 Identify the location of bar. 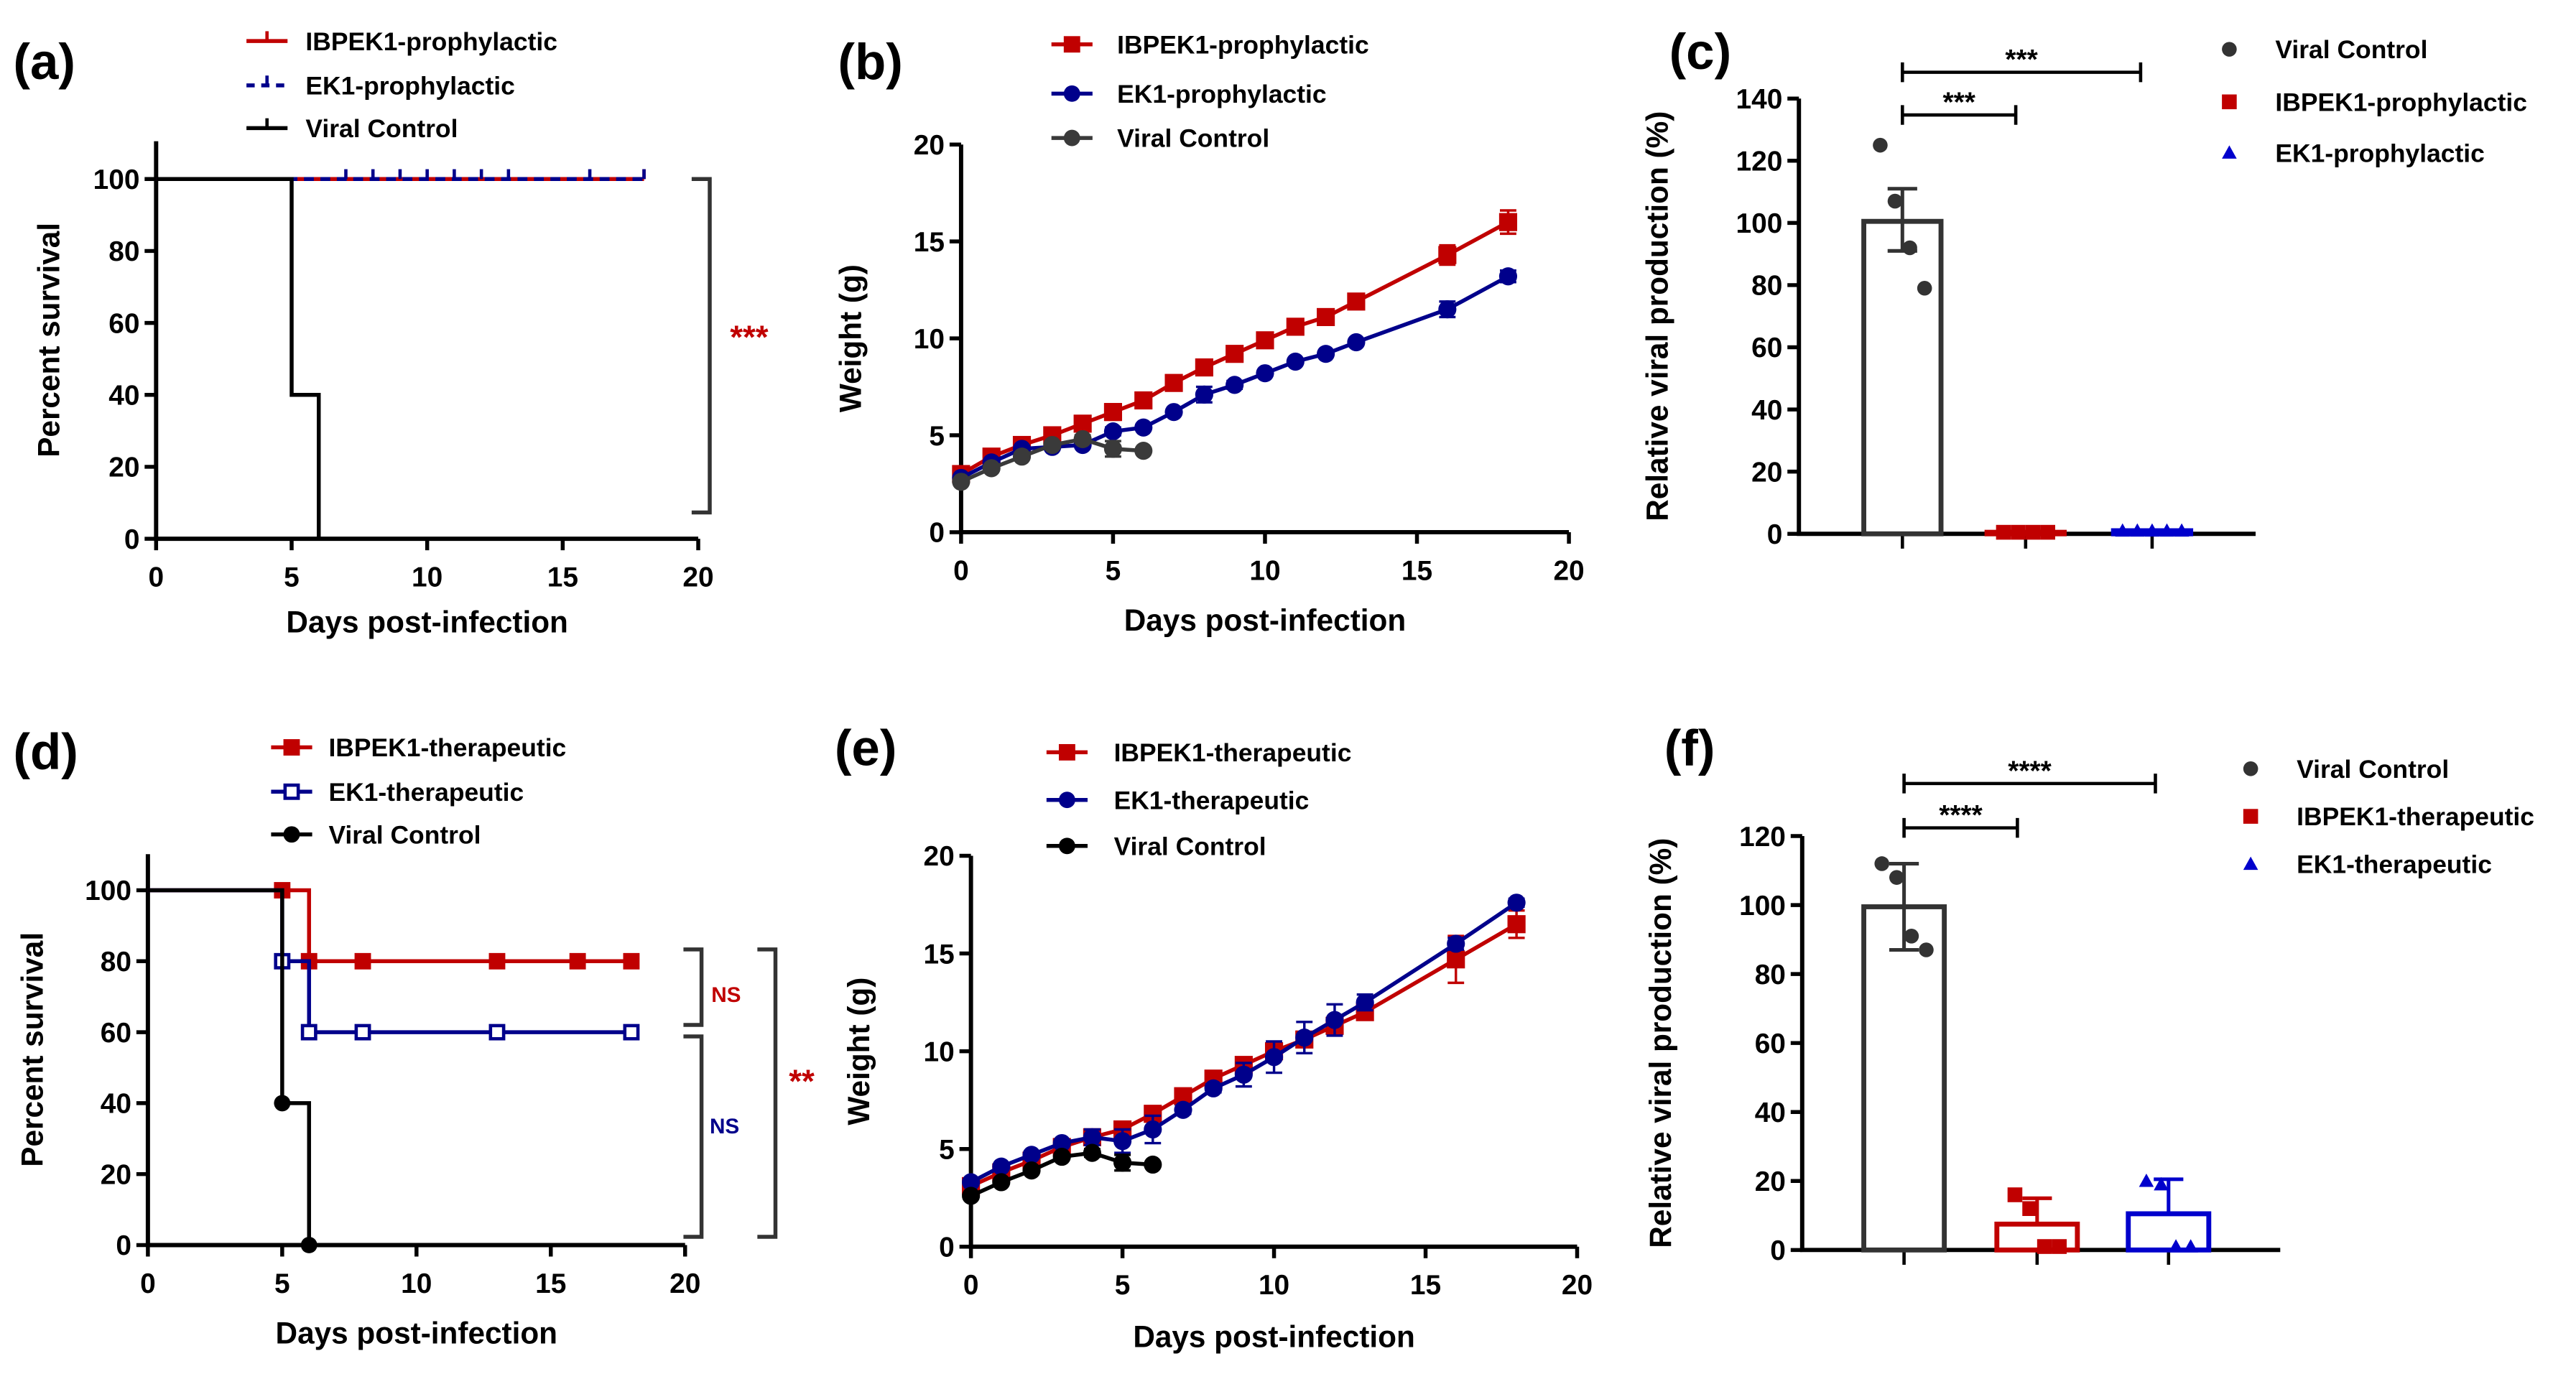
(1904, 1078).